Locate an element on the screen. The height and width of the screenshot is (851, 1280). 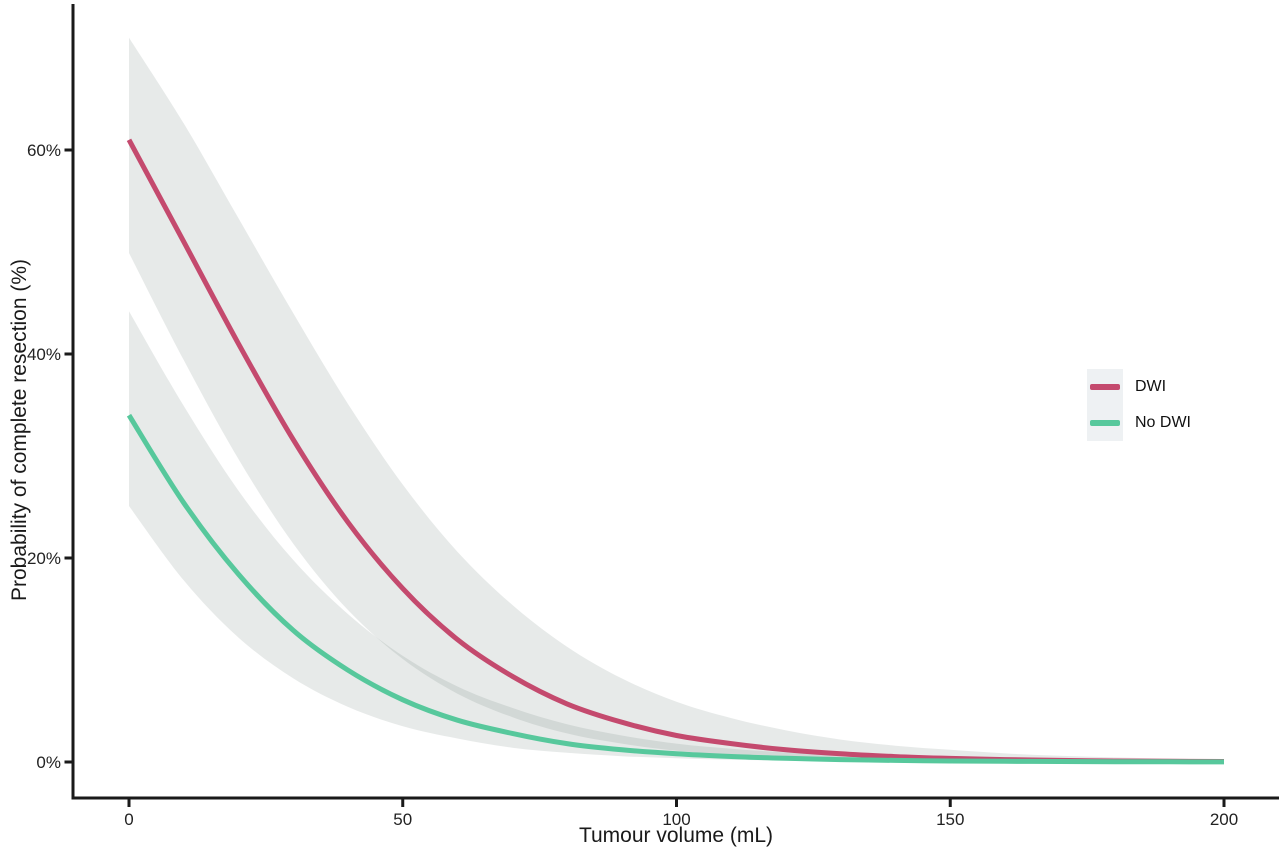
x-axis-title: Tumour volume (mL) is located at coordinates (676, 835).